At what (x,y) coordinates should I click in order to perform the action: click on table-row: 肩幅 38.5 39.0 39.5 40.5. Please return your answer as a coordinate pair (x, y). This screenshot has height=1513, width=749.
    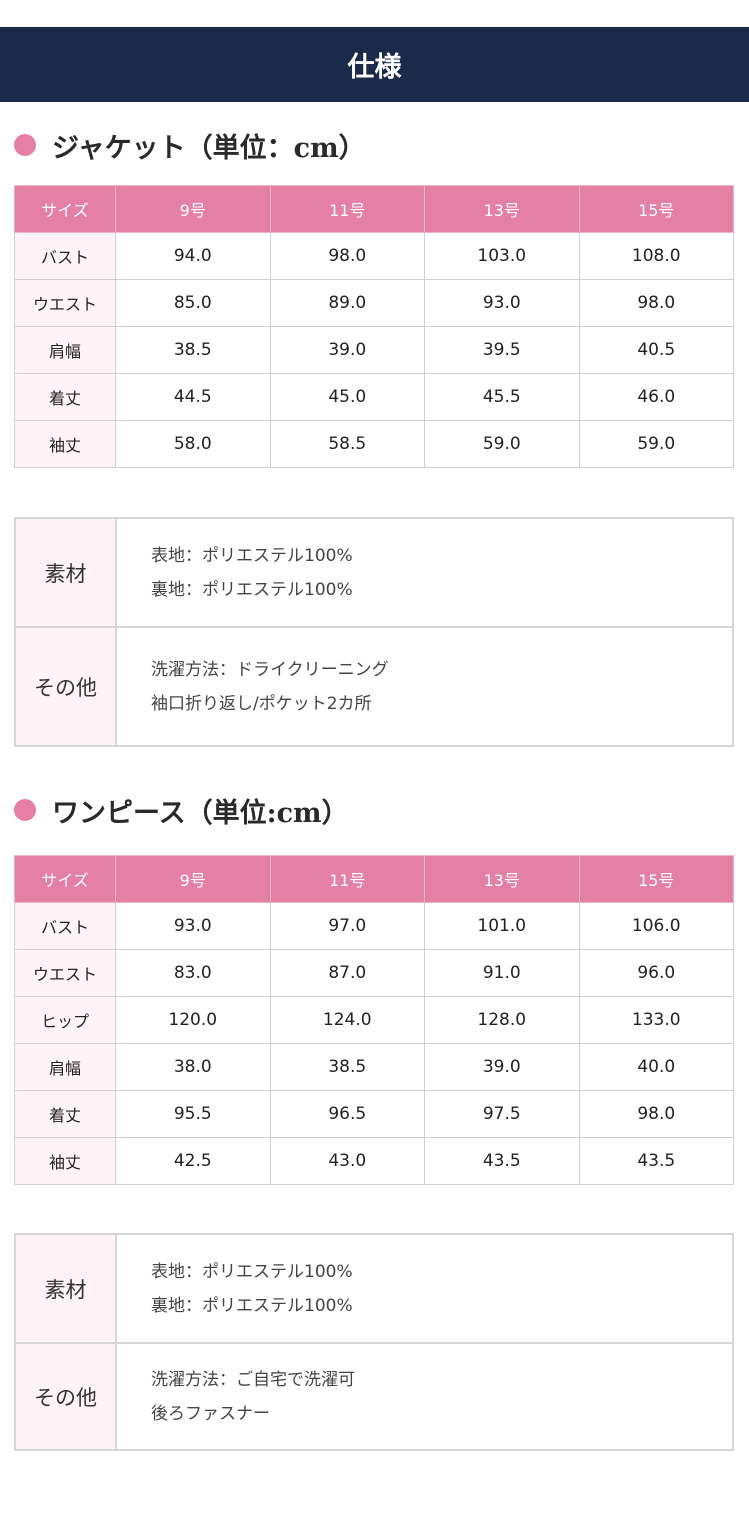
    Looking at the image, I should click on (374, 350).